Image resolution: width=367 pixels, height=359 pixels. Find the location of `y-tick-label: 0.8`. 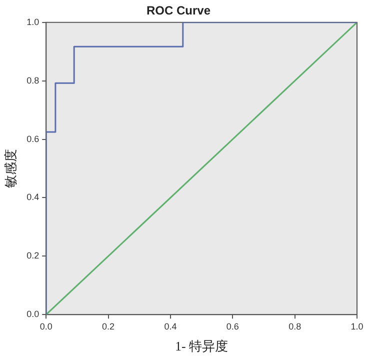

y-tick-label: 0.8 is located at coordinates (33, 80).